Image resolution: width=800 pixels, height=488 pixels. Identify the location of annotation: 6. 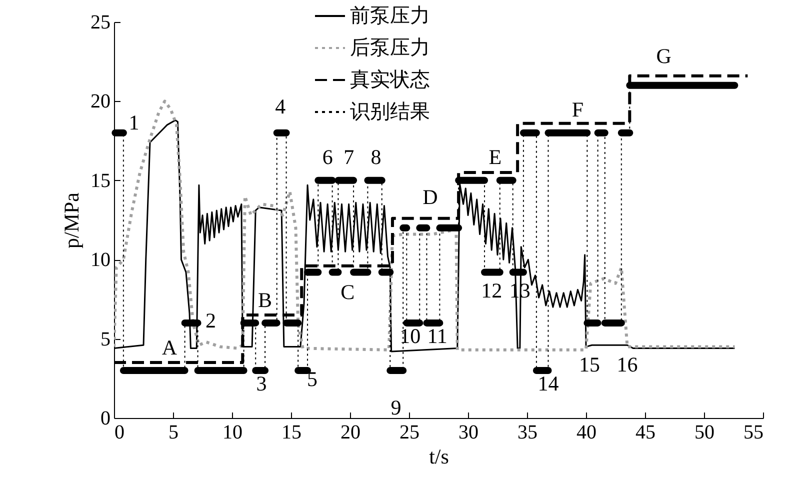
(327, 157).